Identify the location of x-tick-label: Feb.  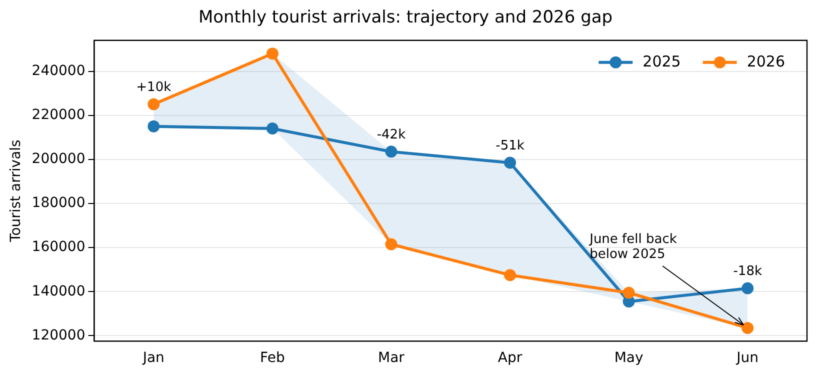
(272, 358).